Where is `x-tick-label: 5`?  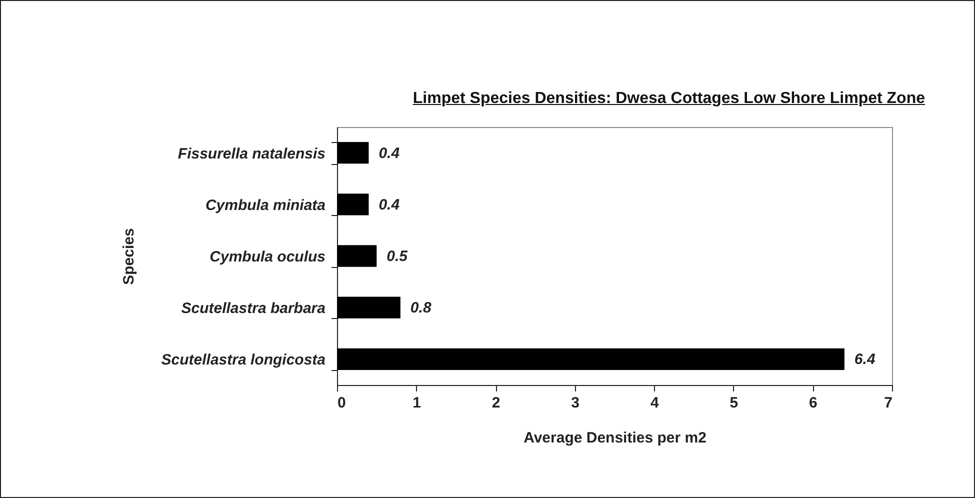 x-tick-label: 5 is located at coordinates (734, 403).